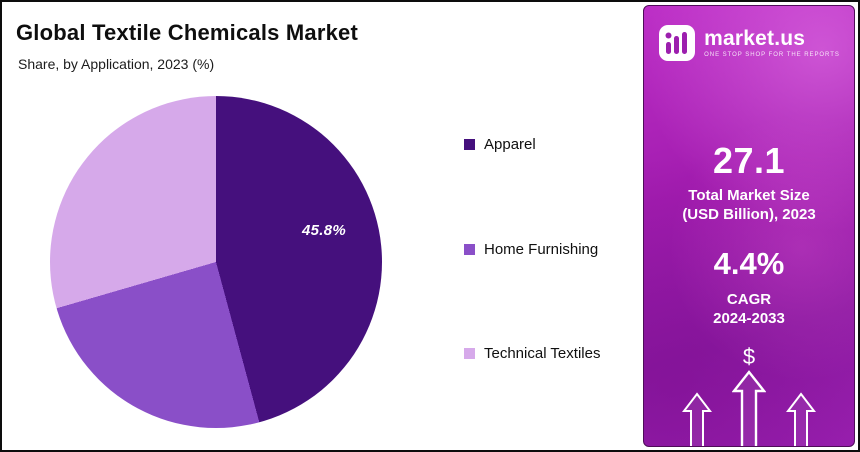 The width and height of the screenshot is (860, 452). Describe the element at coordinates (749, 205) in the screenshot. I see `market-size-label: Total Market Size (USD Billion), 2023` at that location.